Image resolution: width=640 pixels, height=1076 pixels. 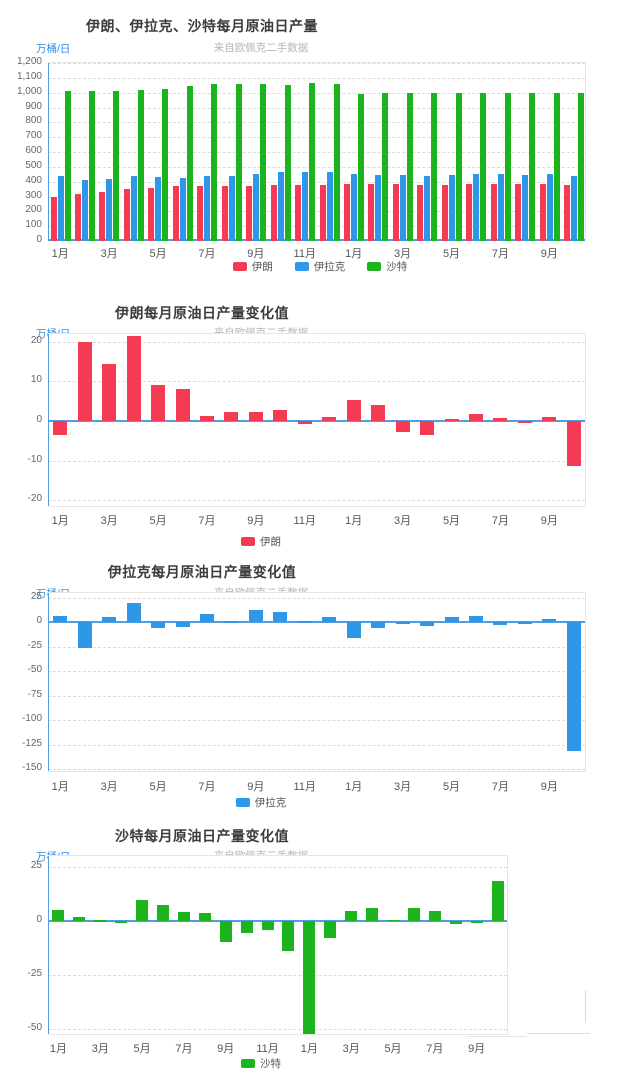 What do you see at coordinates (413, 915) in the screenshot?
I see `bar-沙特-m18` at bounding box center [413, 915].